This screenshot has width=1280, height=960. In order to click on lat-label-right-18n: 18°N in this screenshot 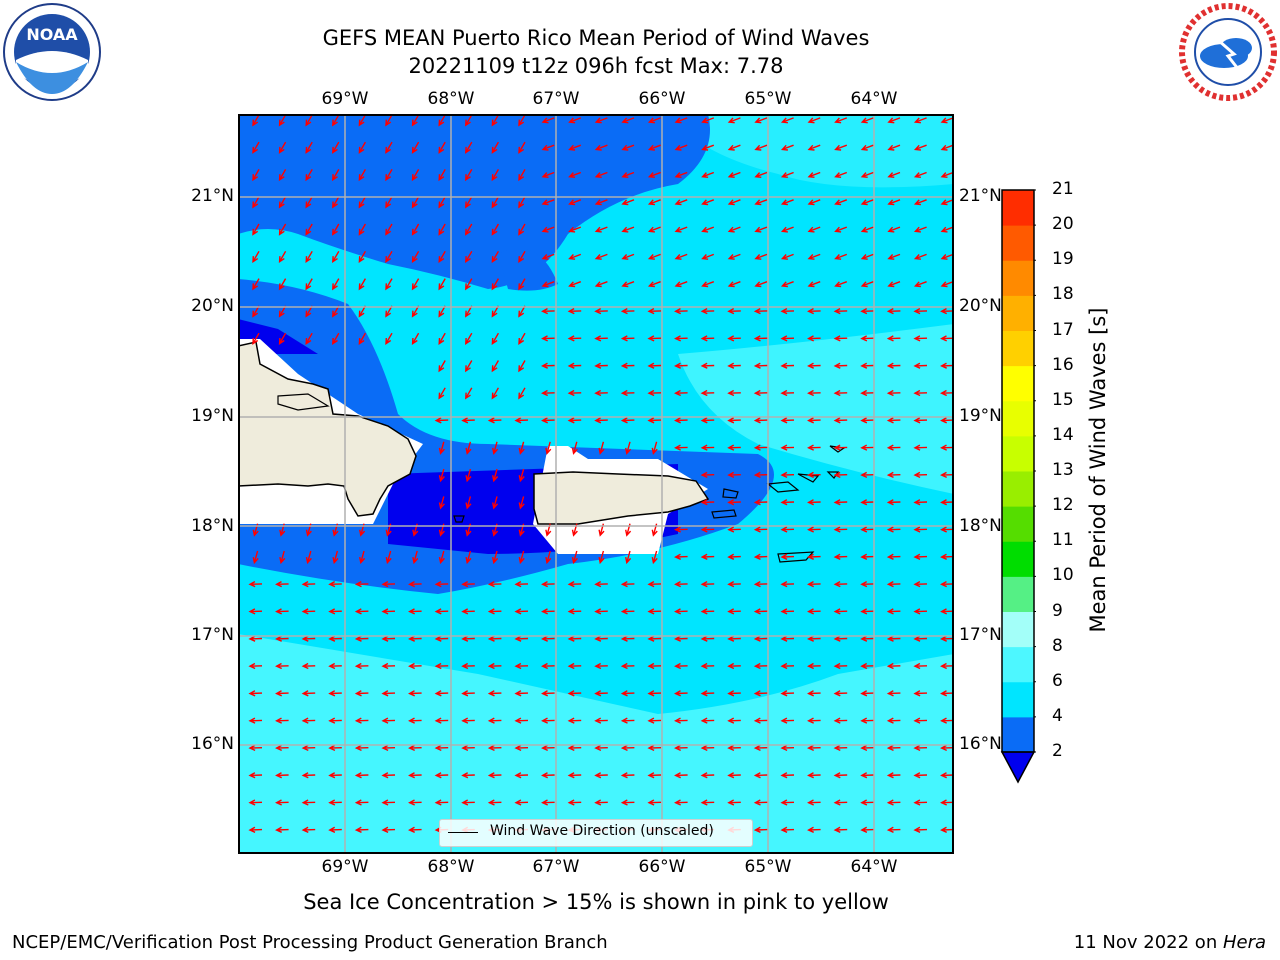, I will do `click(980, 526)`.